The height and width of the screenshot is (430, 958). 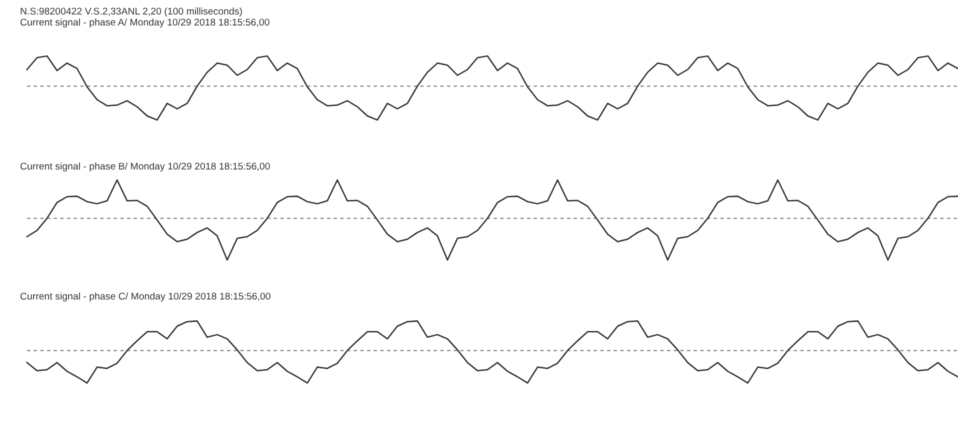 What do you see at coordinates (145, 297) in the screenshot?
I see `chart-title: Current signal - phase C/ Monday 10/29 2018 18:15:56,00` at bounding box center [145, 297].